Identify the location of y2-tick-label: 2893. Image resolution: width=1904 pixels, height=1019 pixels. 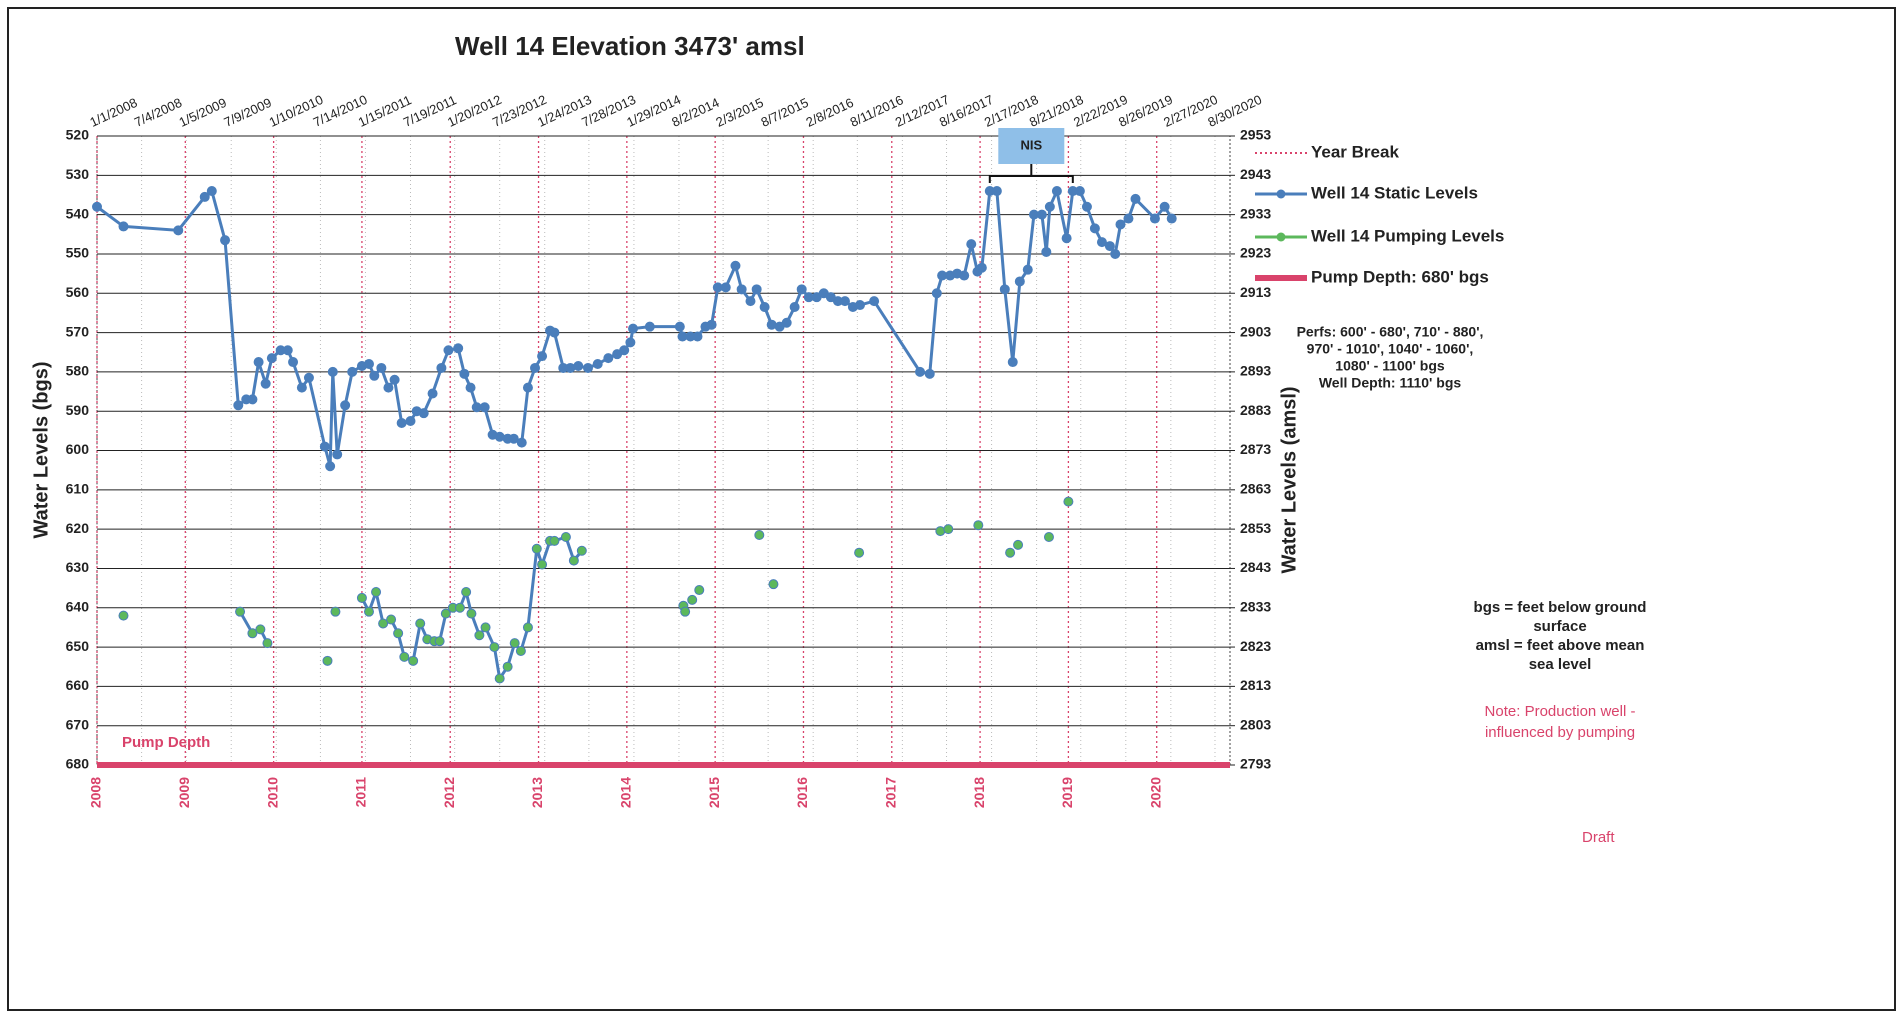
(1255, 371).